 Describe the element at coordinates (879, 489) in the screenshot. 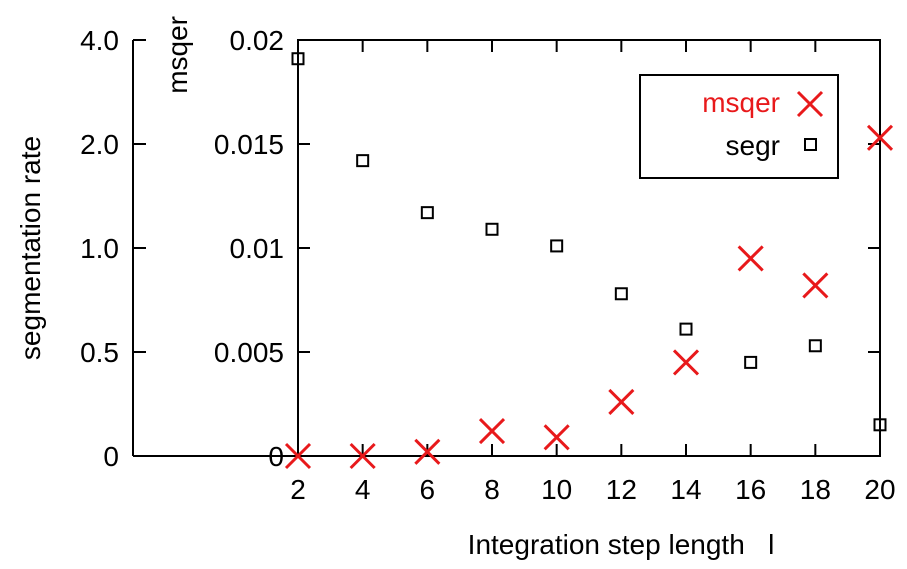

I see `x-tick-label: 20` at that location.